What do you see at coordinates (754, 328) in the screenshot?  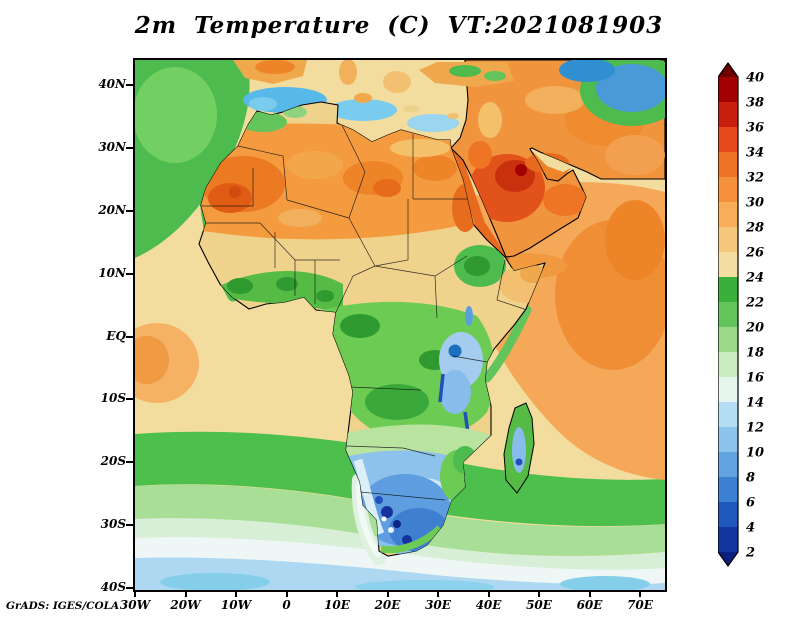 I see `colorbar-label: 20` at bounding box center [754, 328].